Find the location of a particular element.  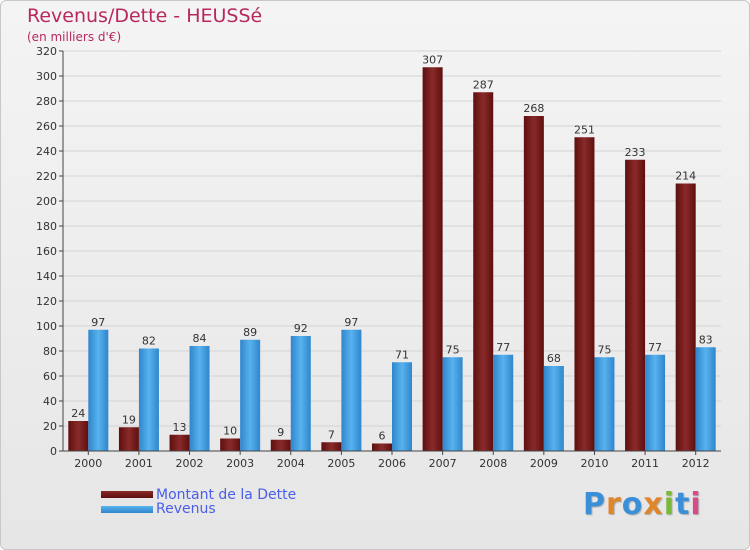

data-label-debt-2007: 307 is located at coordinates (432, 59).